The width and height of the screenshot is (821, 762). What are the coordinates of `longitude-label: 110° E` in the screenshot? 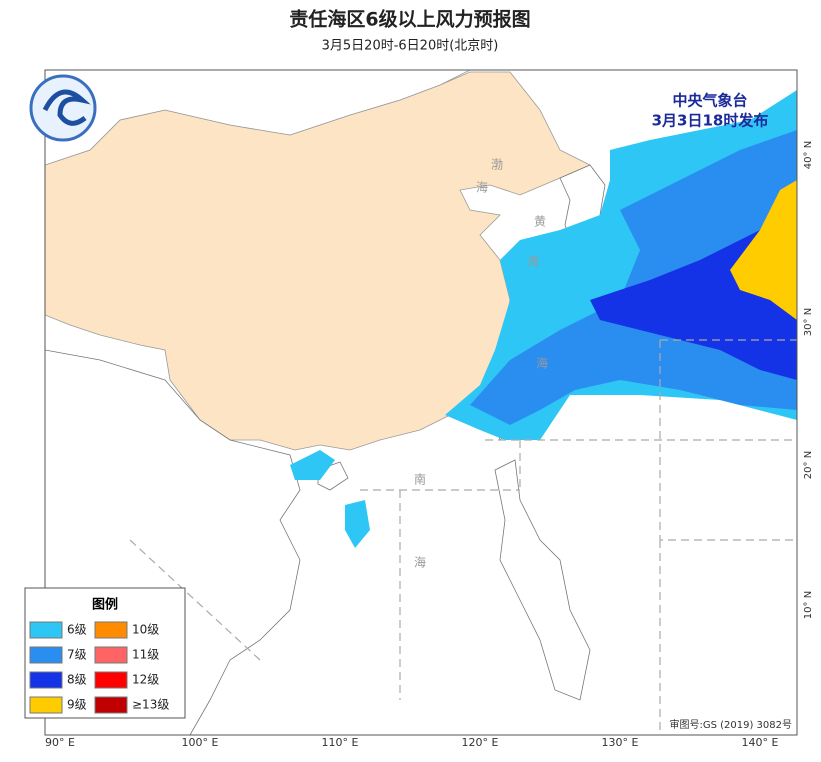 It's located at (340, 742).